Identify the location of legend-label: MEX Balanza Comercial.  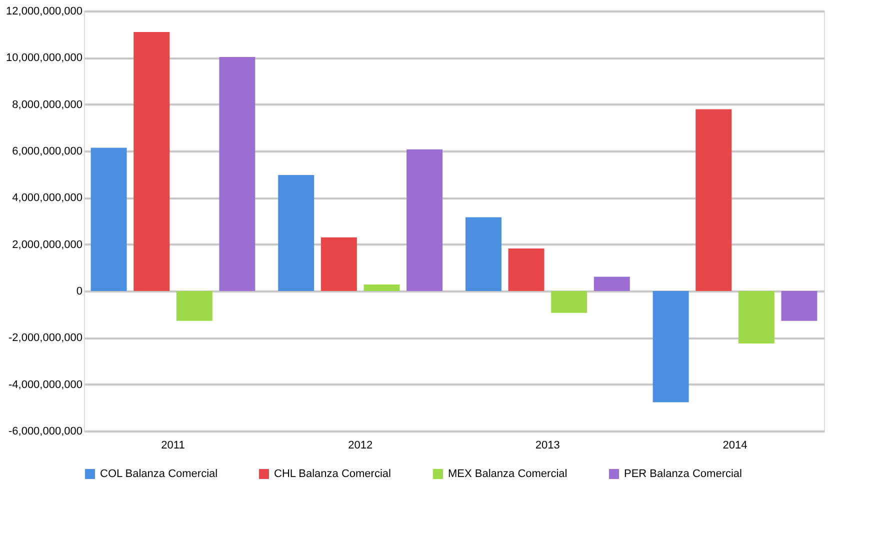
(508, 474).